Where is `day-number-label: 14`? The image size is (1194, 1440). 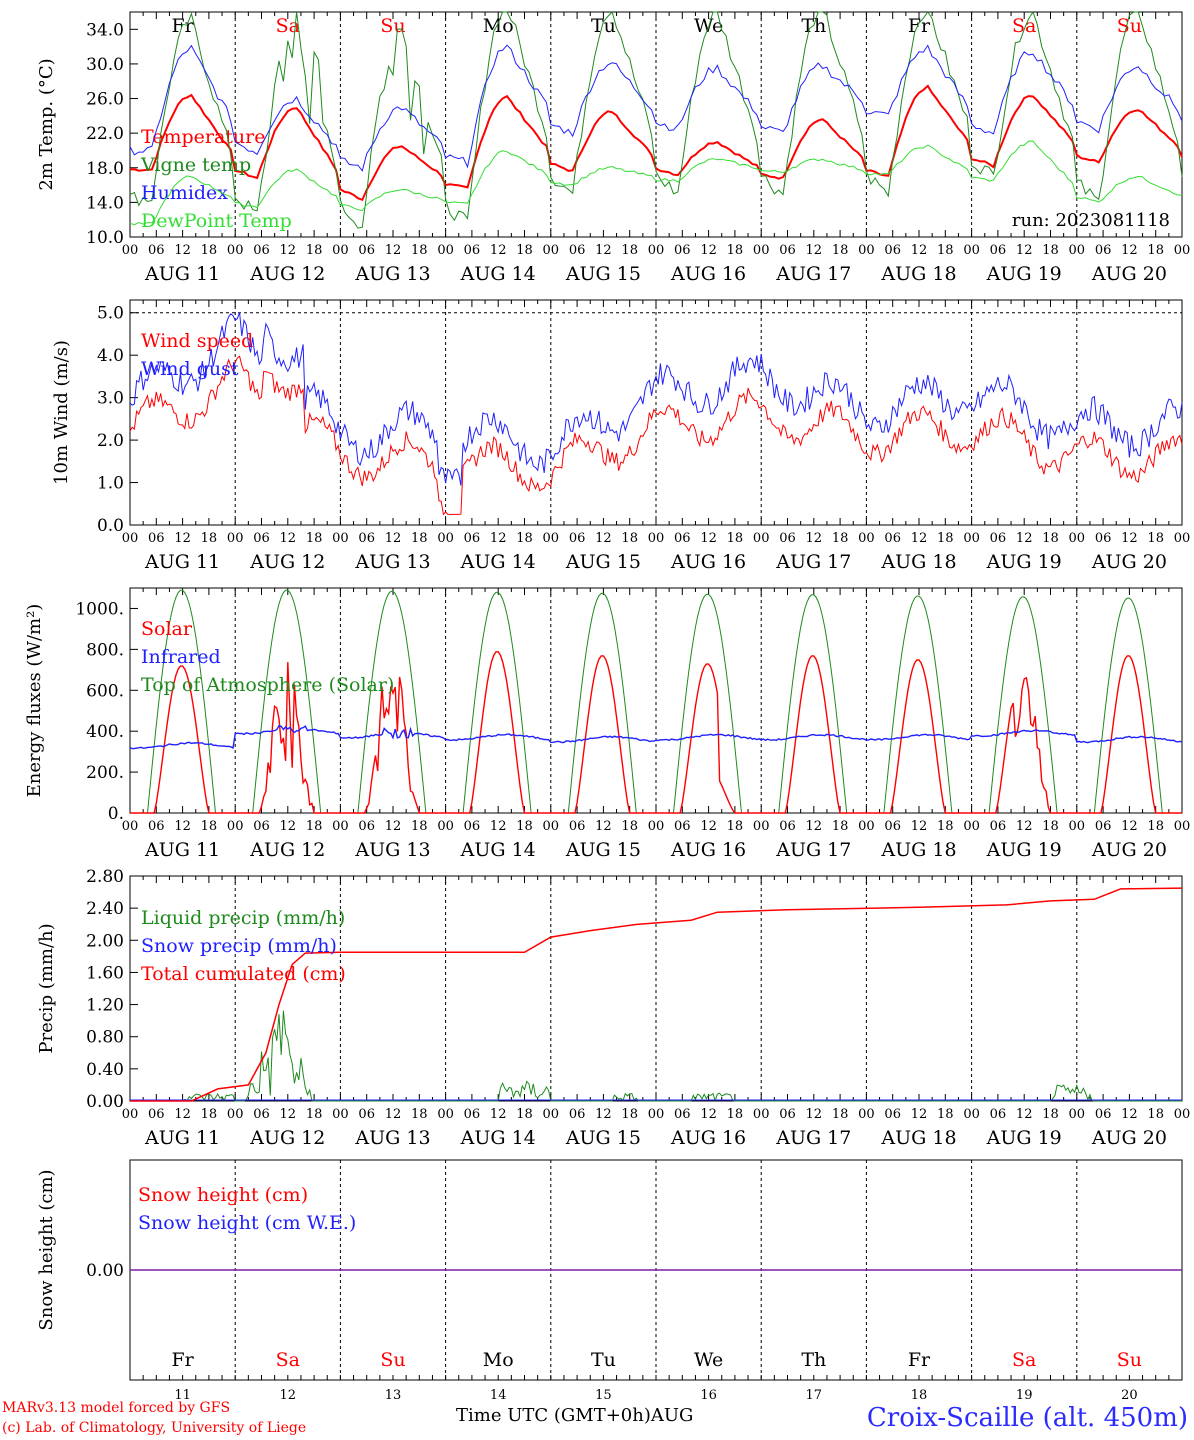 day-number-label: 14 is located at coordinates (498, 1395).